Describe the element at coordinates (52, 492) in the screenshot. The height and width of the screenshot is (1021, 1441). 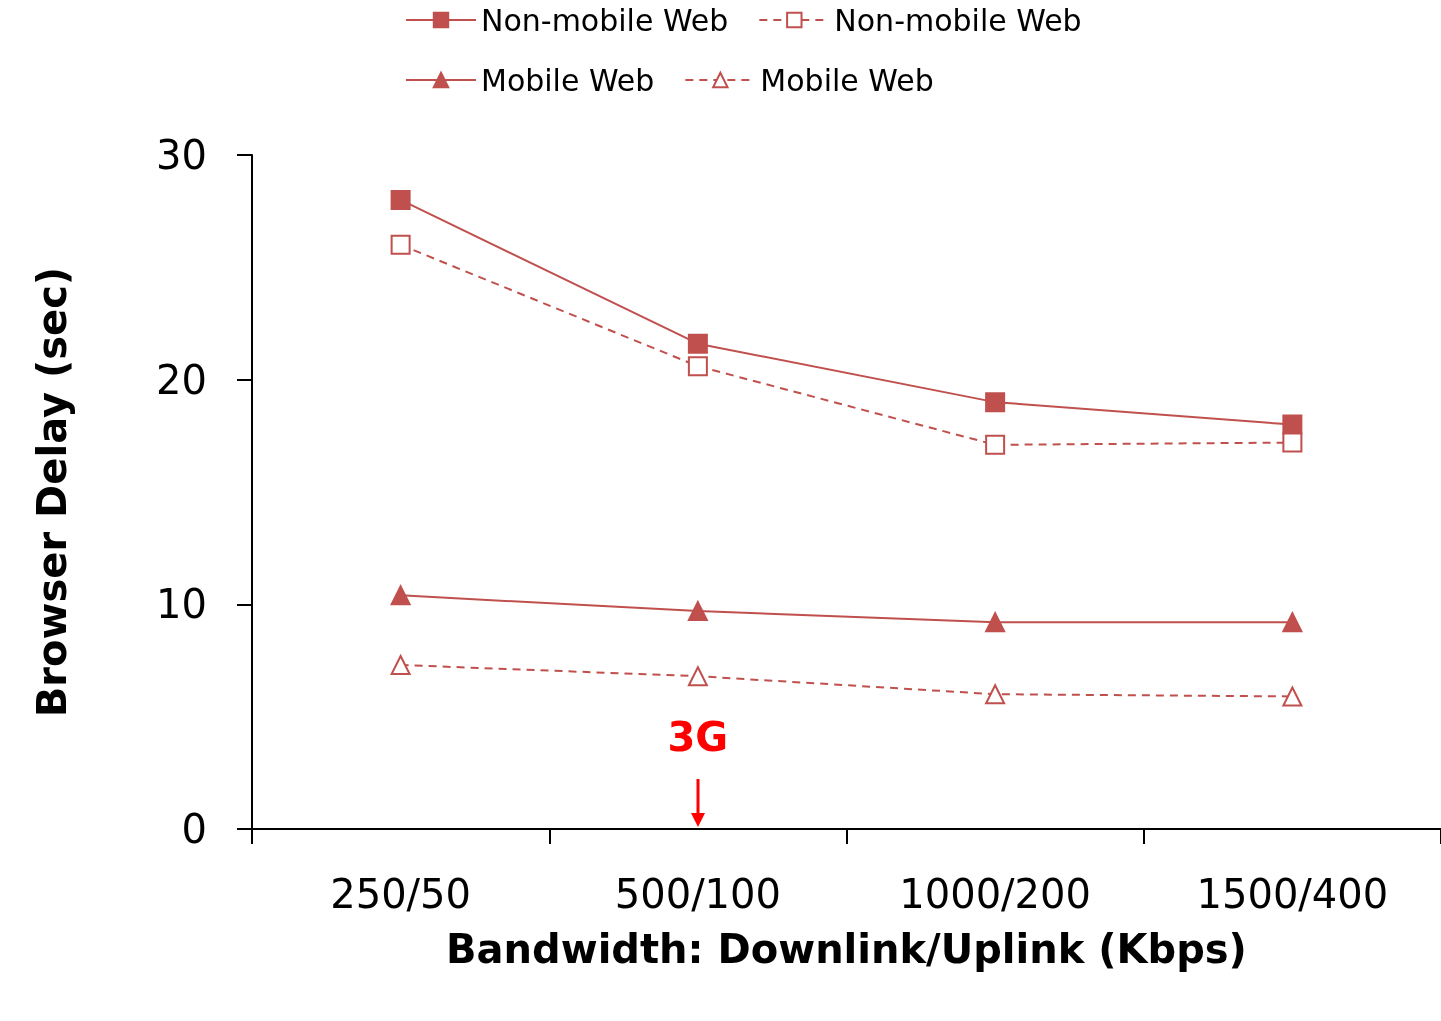
I see `y-axis-title: Browser Delay (sec)` at that location.